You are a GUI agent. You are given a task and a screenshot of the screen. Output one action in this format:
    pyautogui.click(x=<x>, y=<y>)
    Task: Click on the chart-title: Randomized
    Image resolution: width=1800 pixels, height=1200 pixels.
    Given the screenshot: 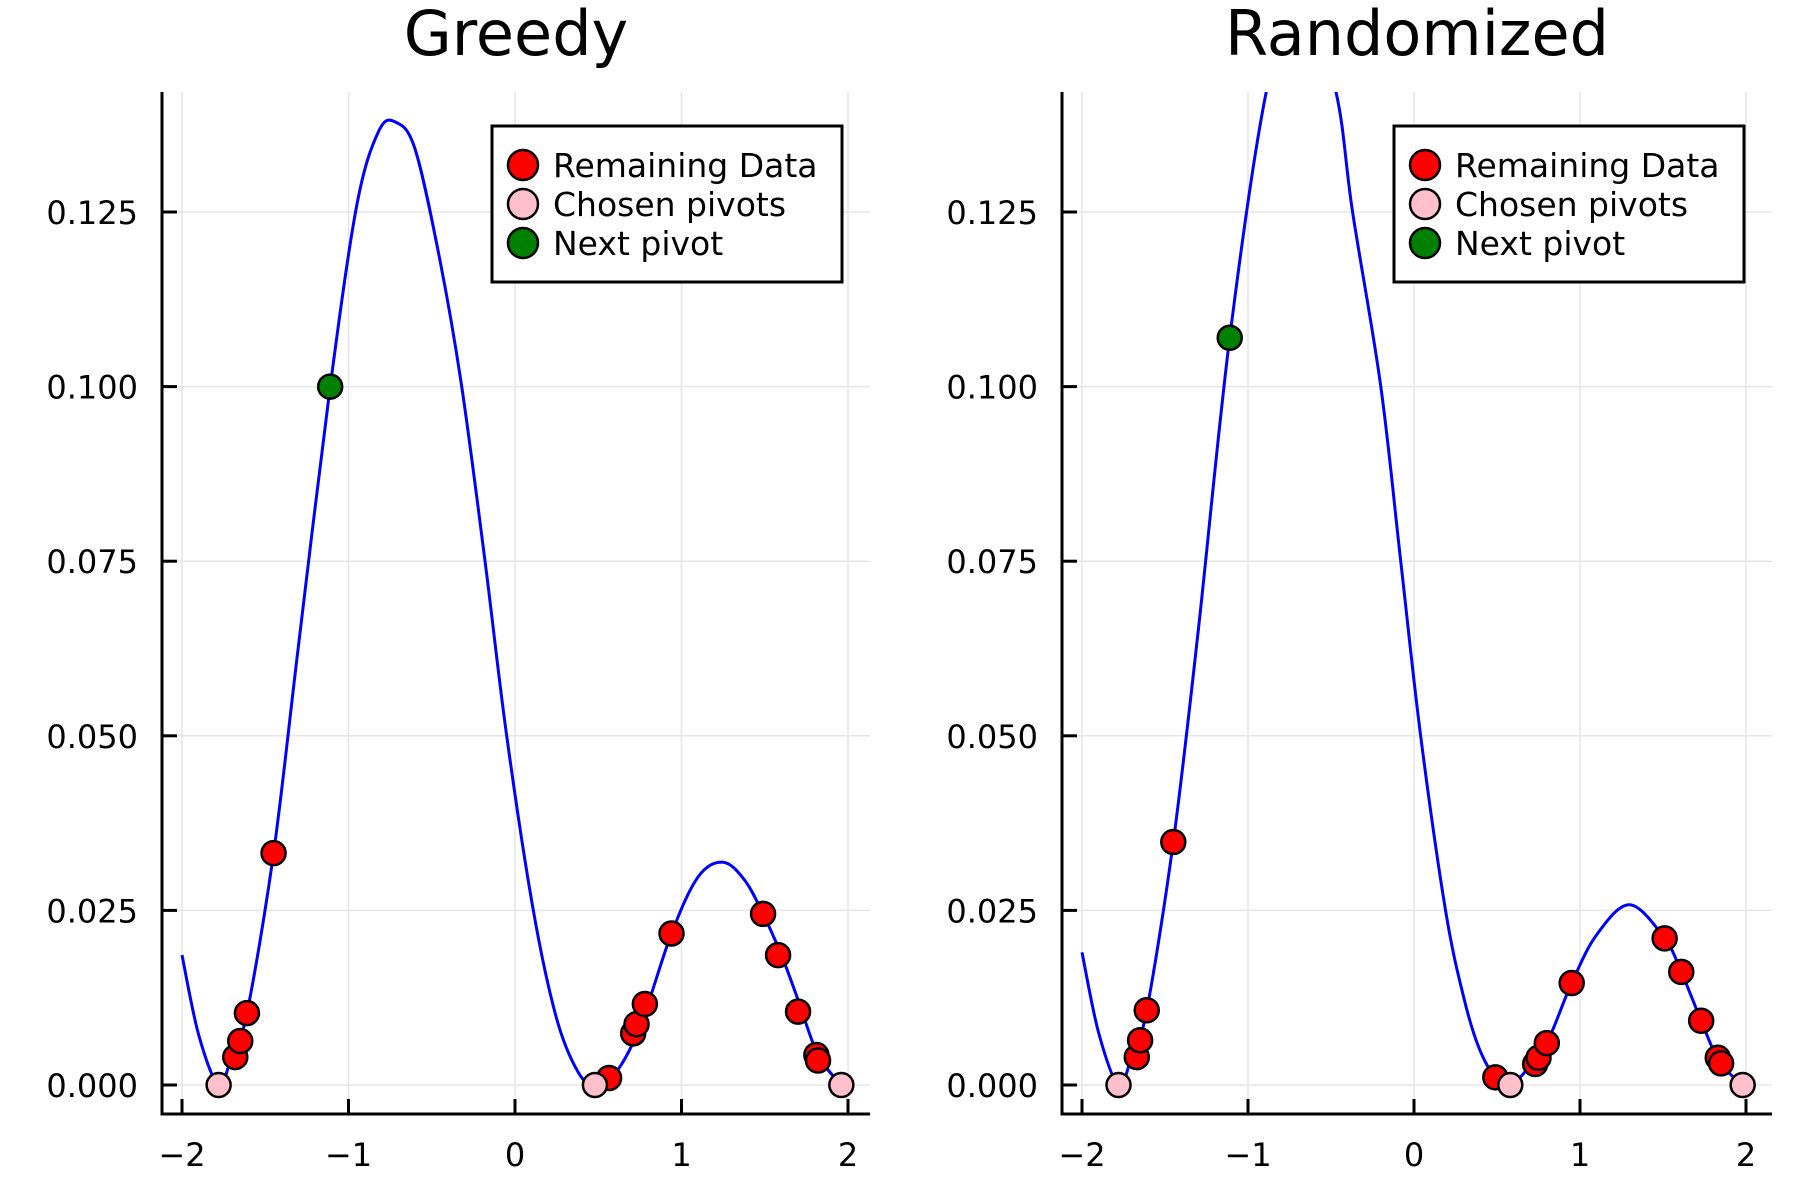 What is the action you would take?
    pyautogui.click(x=1417, y=35)
    